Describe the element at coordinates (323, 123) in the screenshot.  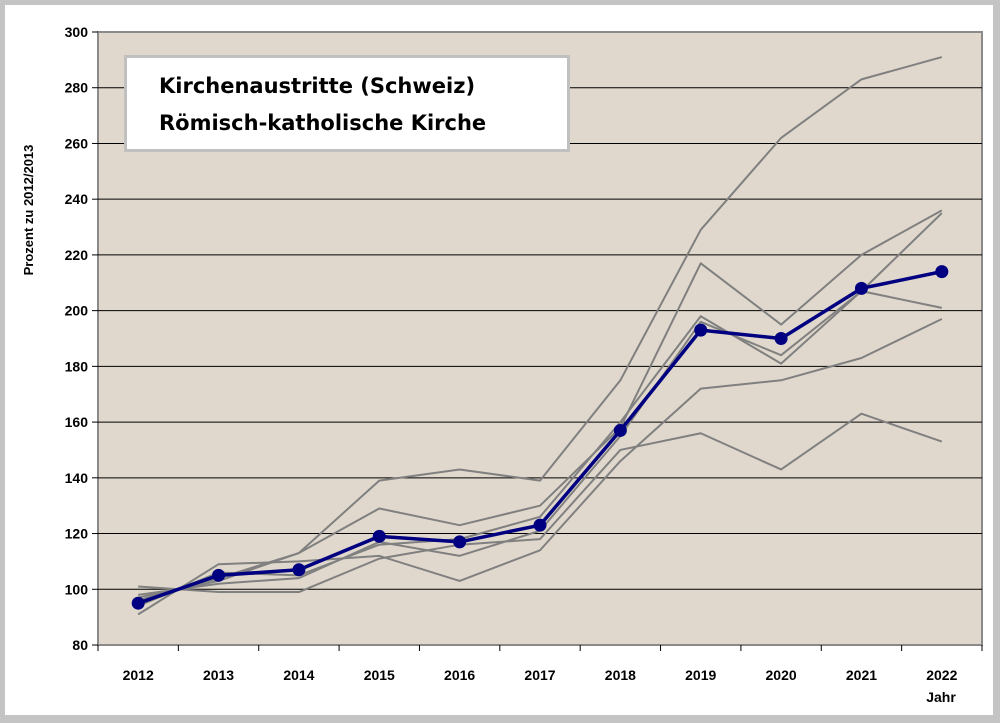
I see `chart-subtitle: Römisch-katholische Kirche` at that location.